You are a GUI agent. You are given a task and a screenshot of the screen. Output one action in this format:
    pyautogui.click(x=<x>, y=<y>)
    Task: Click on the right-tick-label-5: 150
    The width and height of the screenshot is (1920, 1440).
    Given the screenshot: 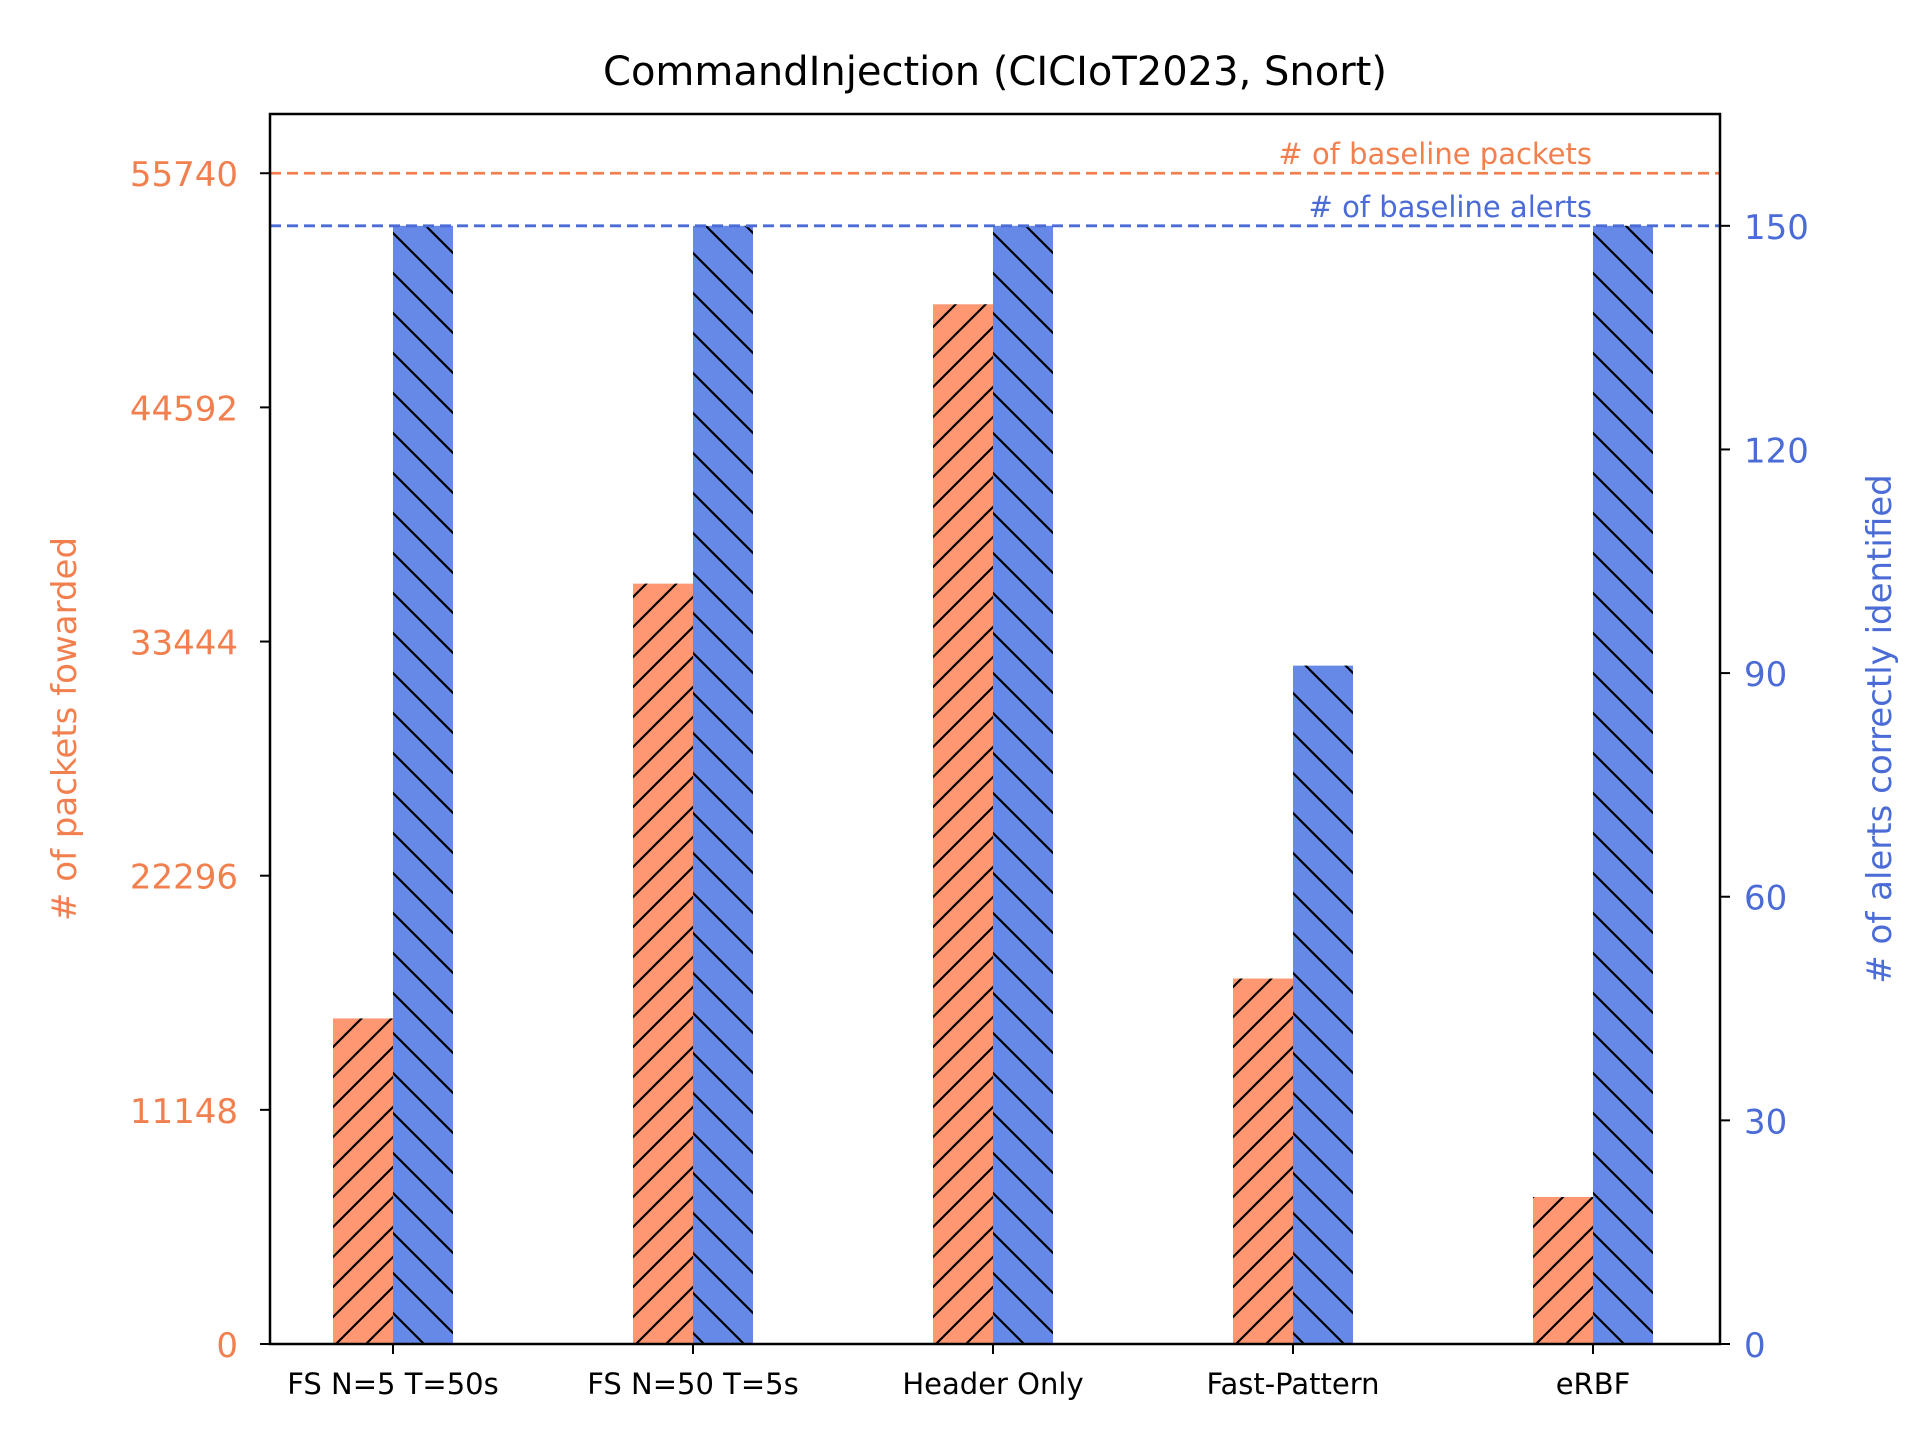 What is the action you would take?
    pyautogui.click(x=1776, y=228)
    